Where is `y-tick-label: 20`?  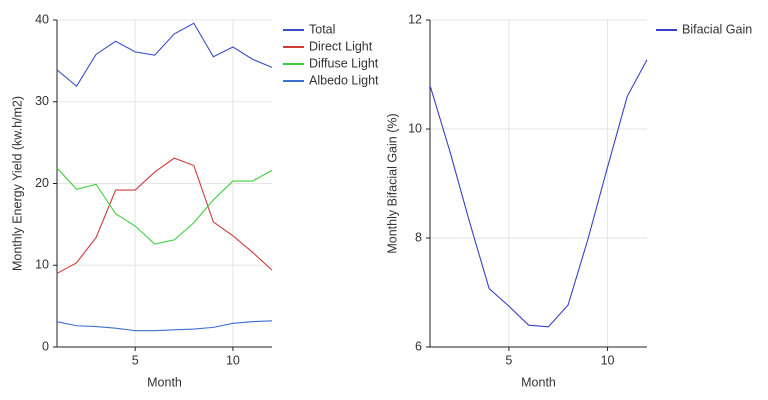 y-tick-label: 20 is located at coordinates (42, 183).